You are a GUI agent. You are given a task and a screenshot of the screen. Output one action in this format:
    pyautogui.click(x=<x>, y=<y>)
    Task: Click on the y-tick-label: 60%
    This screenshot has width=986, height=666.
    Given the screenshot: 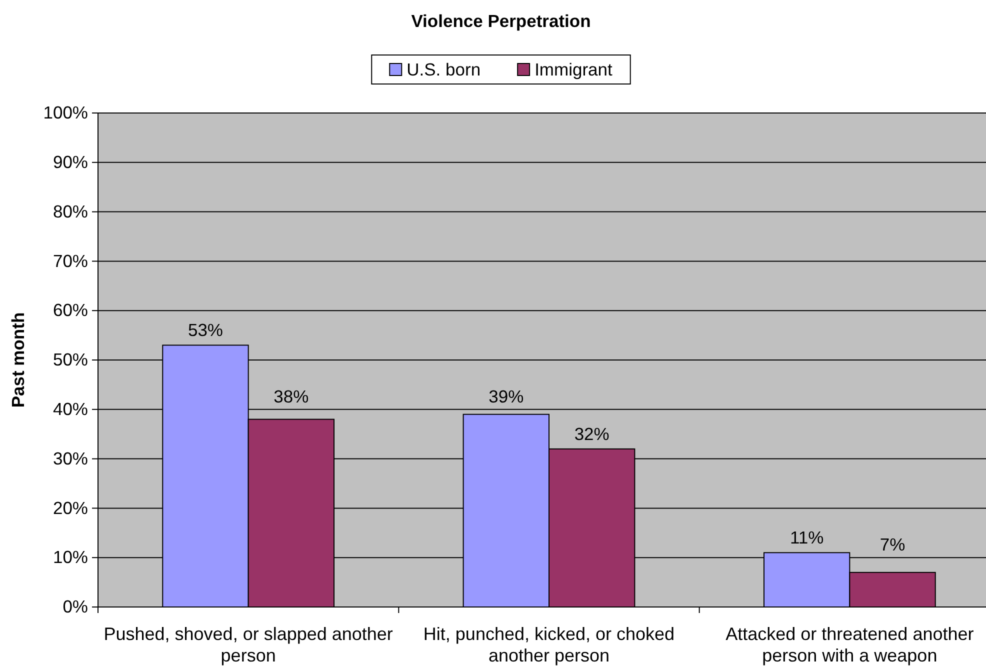 What is the action you would take?
    pyautogui.click(x=70, y=310)
    